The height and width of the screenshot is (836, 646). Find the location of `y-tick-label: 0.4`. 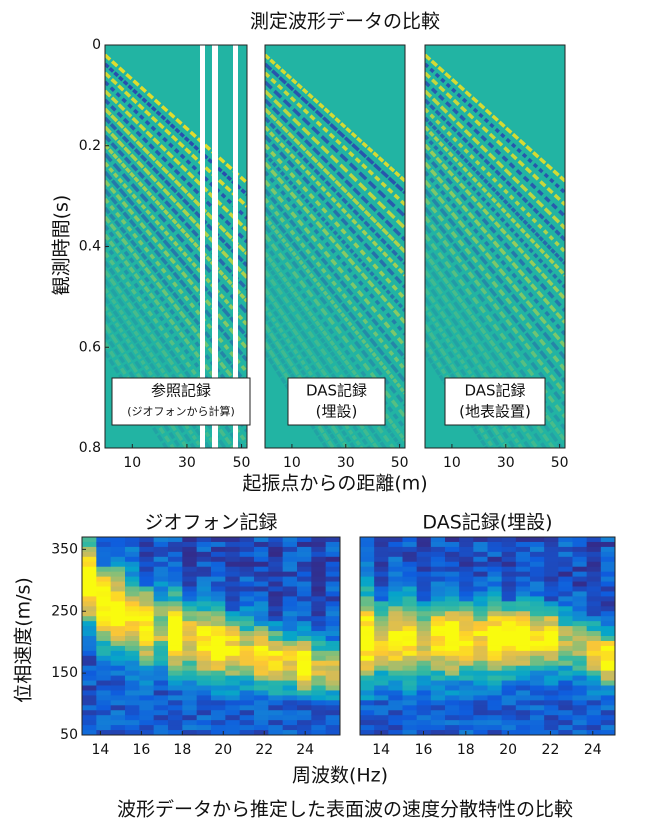

y-tick-label: 0.4 is located at coordinates (90, 247).